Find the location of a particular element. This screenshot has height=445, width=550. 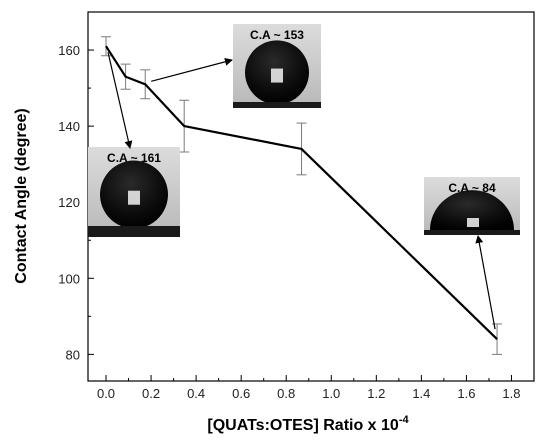

y-tick-label: 120 is located at coordinates (69, 202).